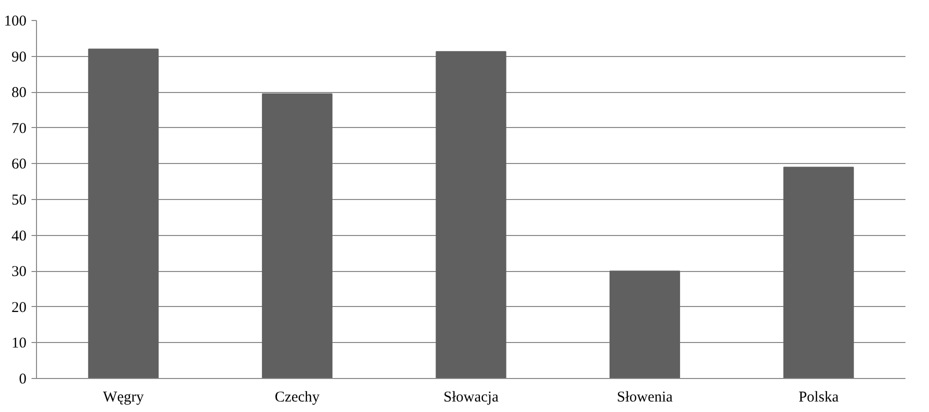  What do you see at coordinates (19, 272) in the screenshot?
I see `y-tick-label: 30` at bounding box center [19, 272].